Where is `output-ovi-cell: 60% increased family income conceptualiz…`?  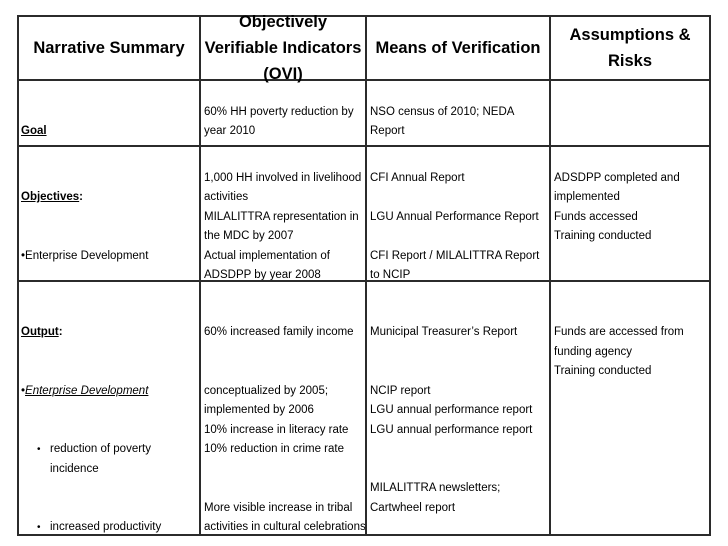
output-ovi-cell: 60% increased family income conceptualiz… is located at coordinates (284, 408).